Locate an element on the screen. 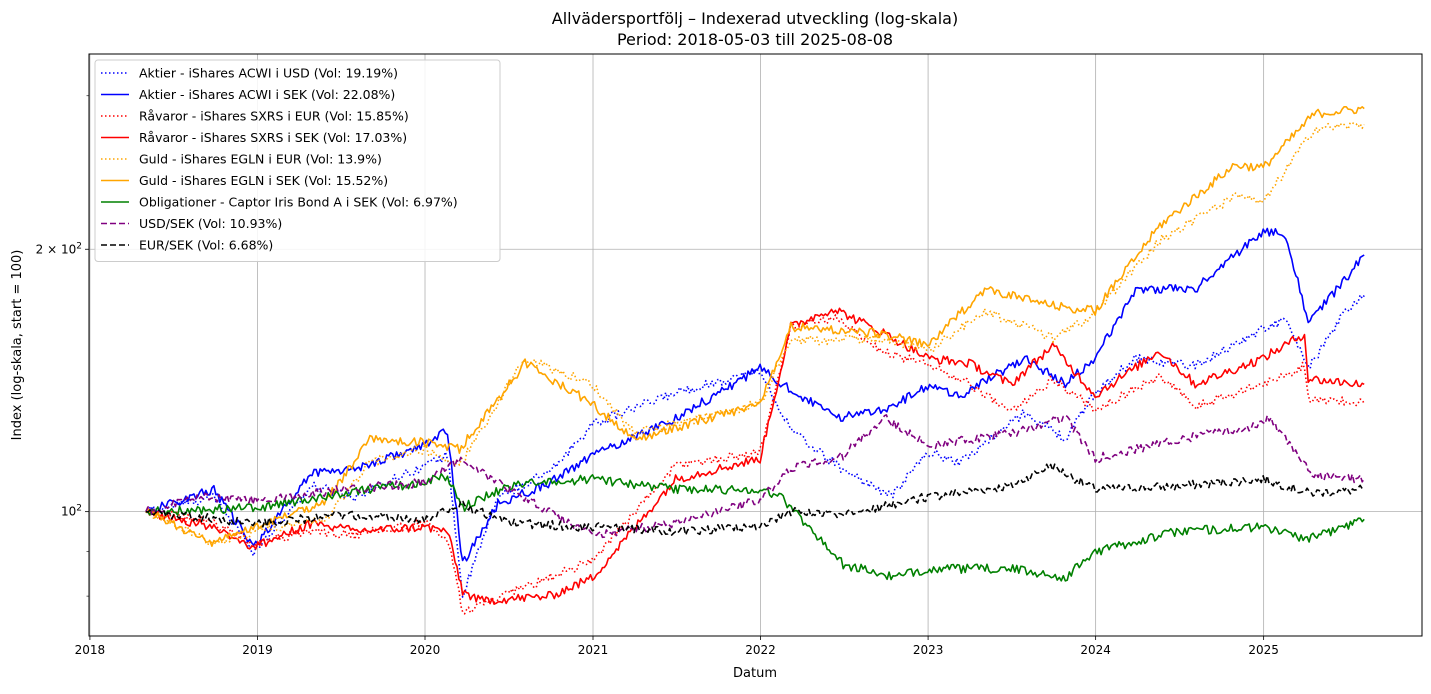  y-axis-label: Index (log-skala, start = 100) is located at coordinates (17, 345).